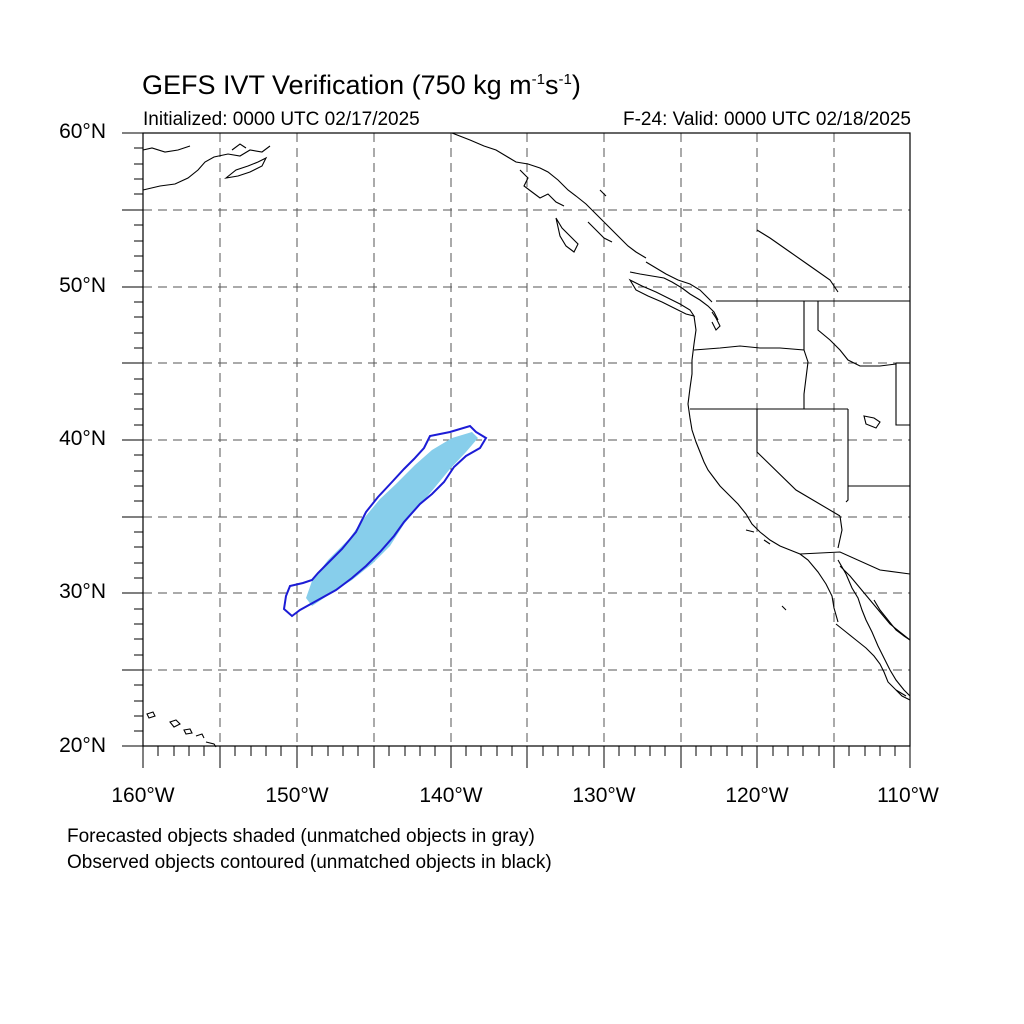 The width and height of the screenshot is (1024, 1024). I want to click on hawaii-islands, so click(181, 729).